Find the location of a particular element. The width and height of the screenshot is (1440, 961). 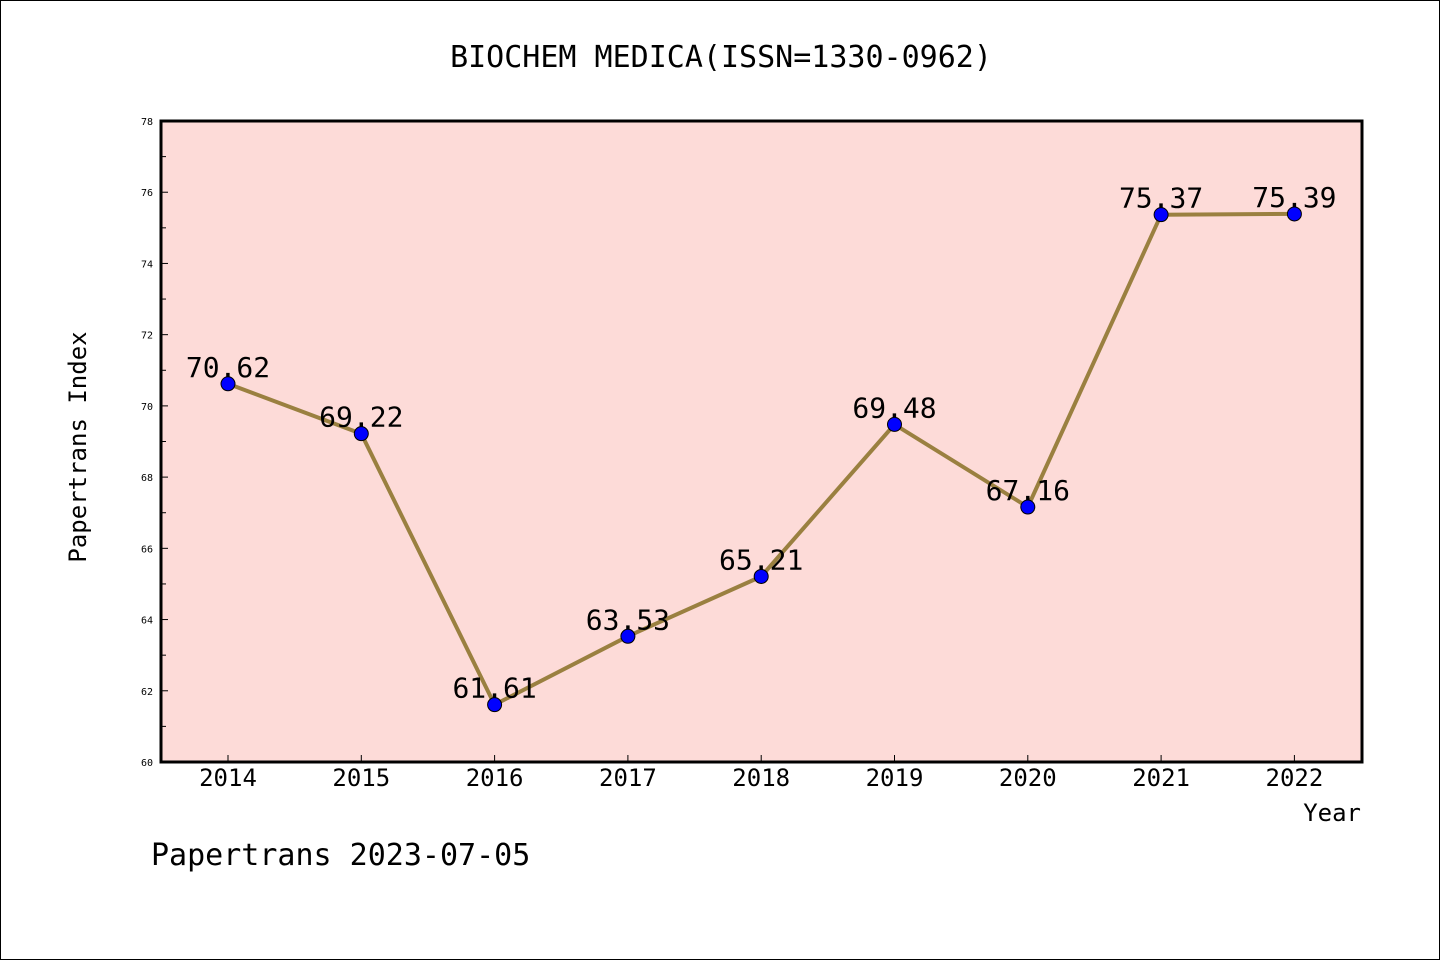

y-tick-label: 70 is located at coordinates (147, 407).